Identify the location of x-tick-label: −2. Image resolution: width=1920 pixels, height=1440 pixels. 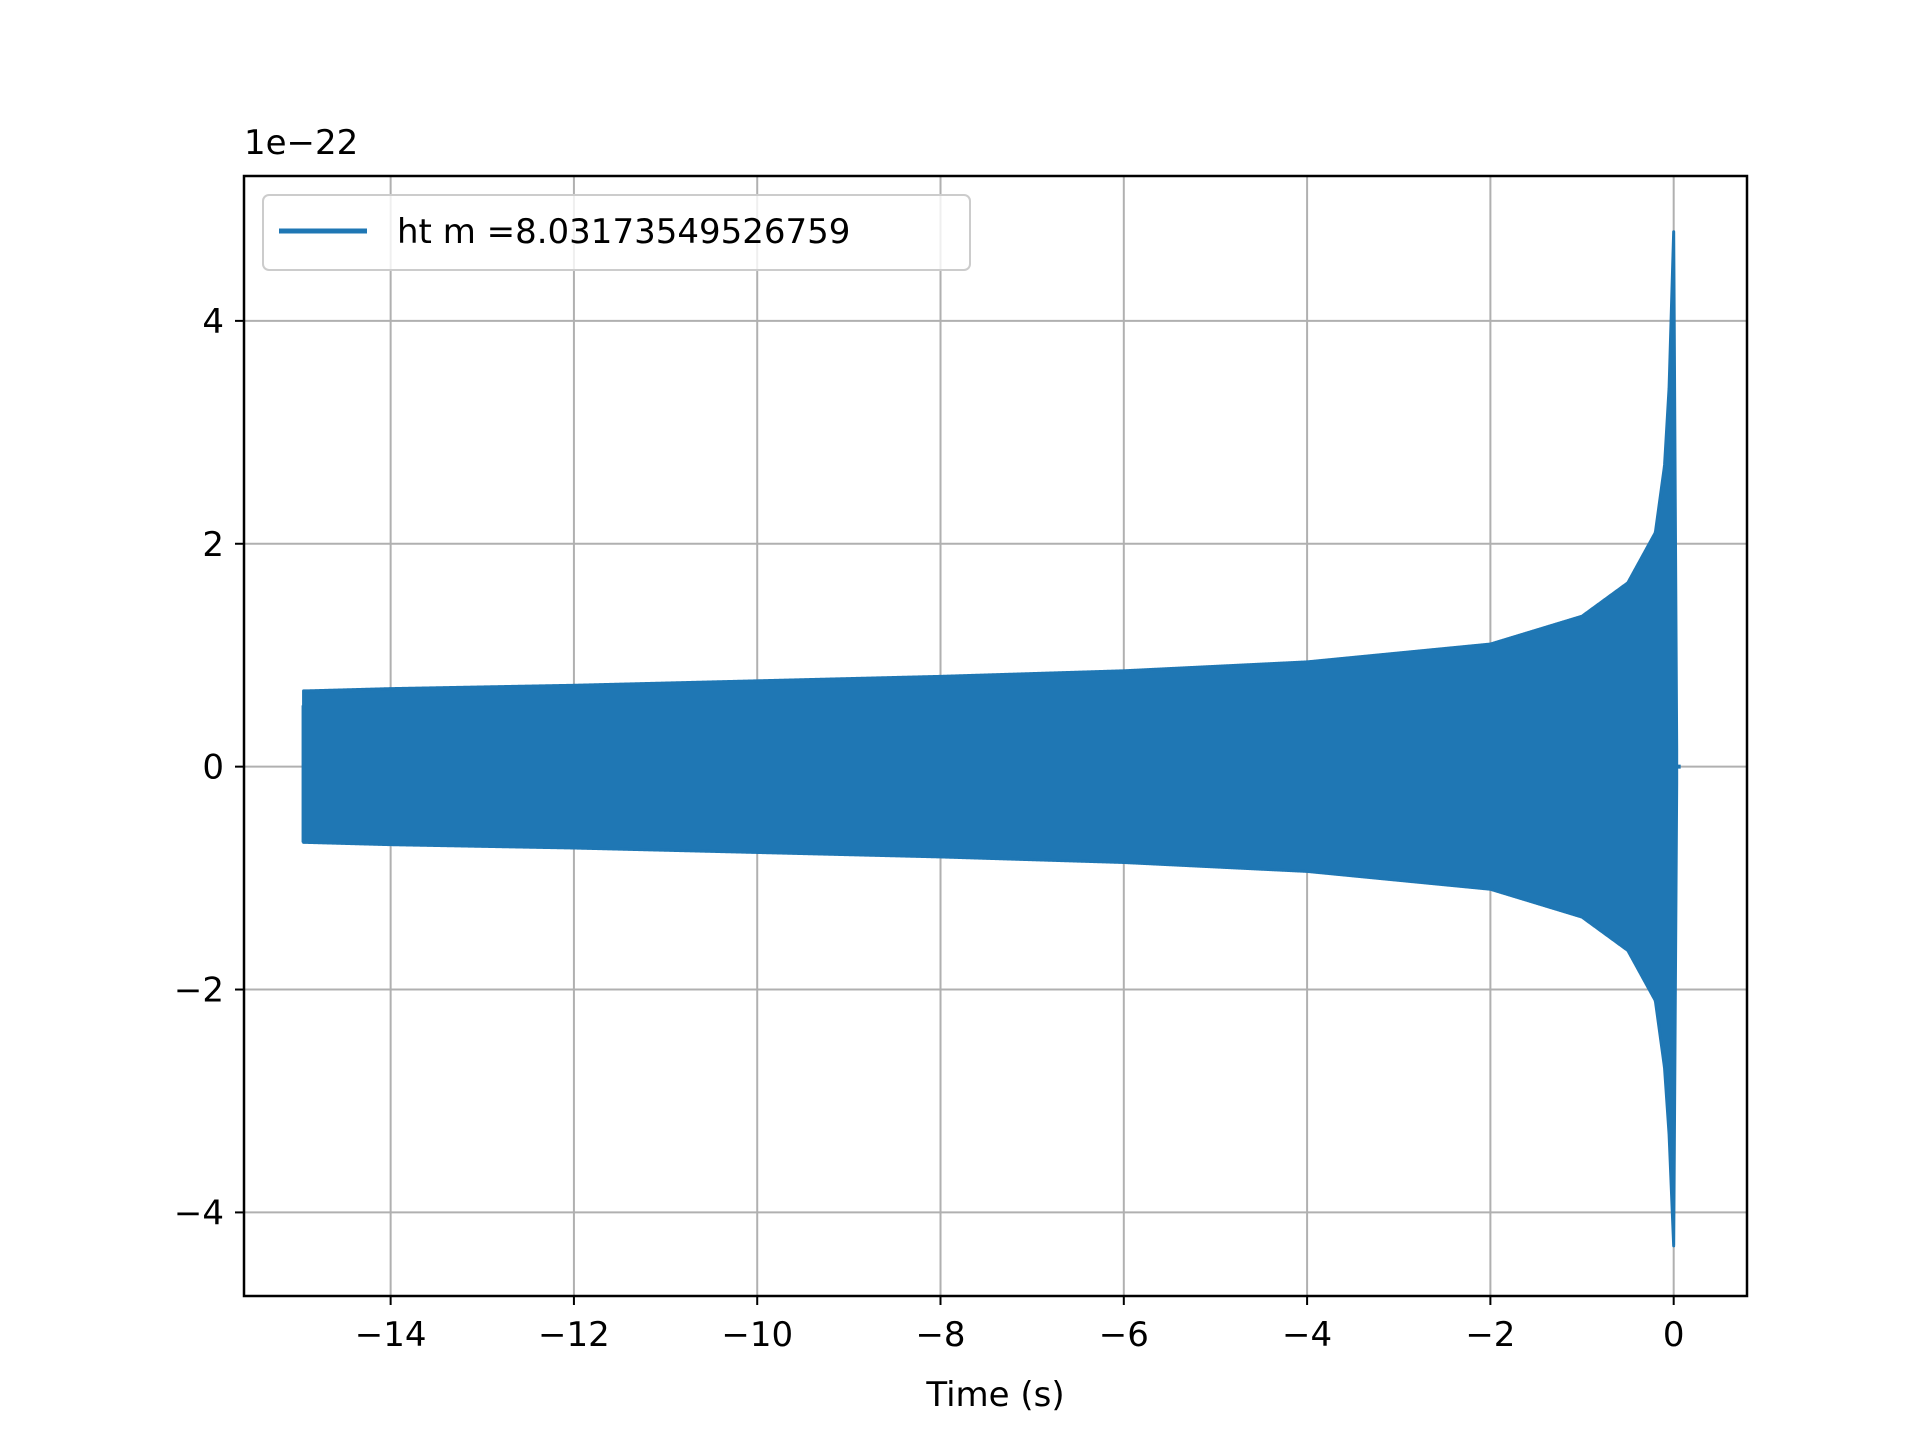
(1490, 1335).